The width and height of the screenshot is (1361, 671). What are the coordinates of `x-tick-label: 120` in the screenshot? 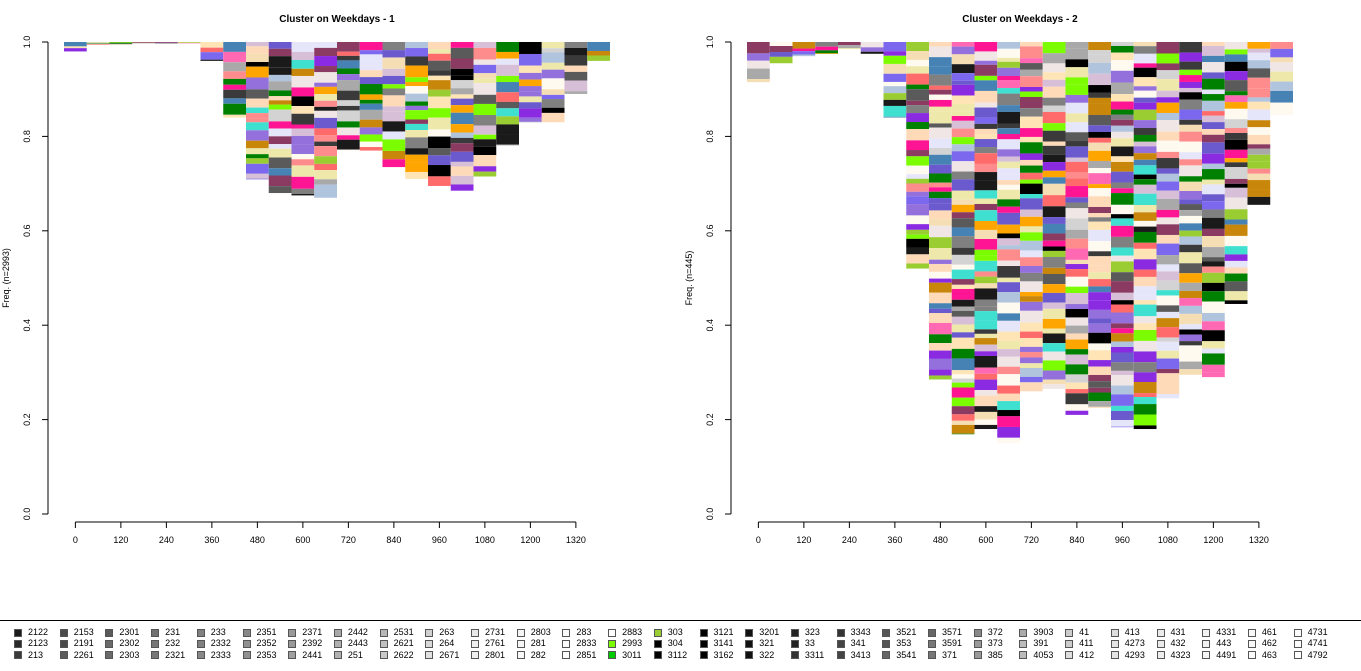 It's located at (803, 540).